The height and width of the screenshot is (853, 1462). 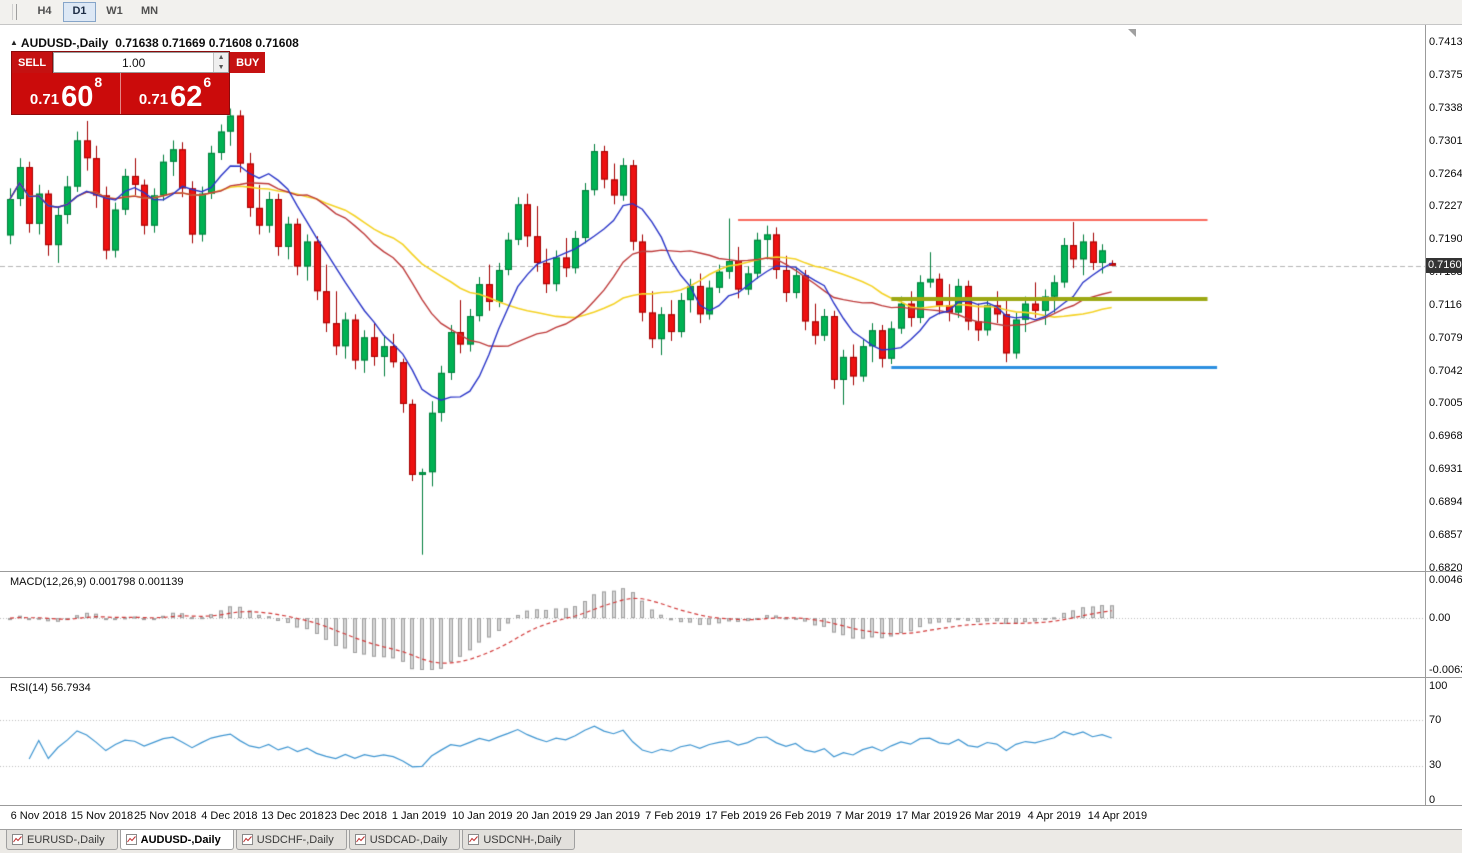 What do you see at coordinates (50, 688) in the screenshot?
I see `rsi-indicator-label: RSI(14) 56.7934` at bounding box center [50, 688].